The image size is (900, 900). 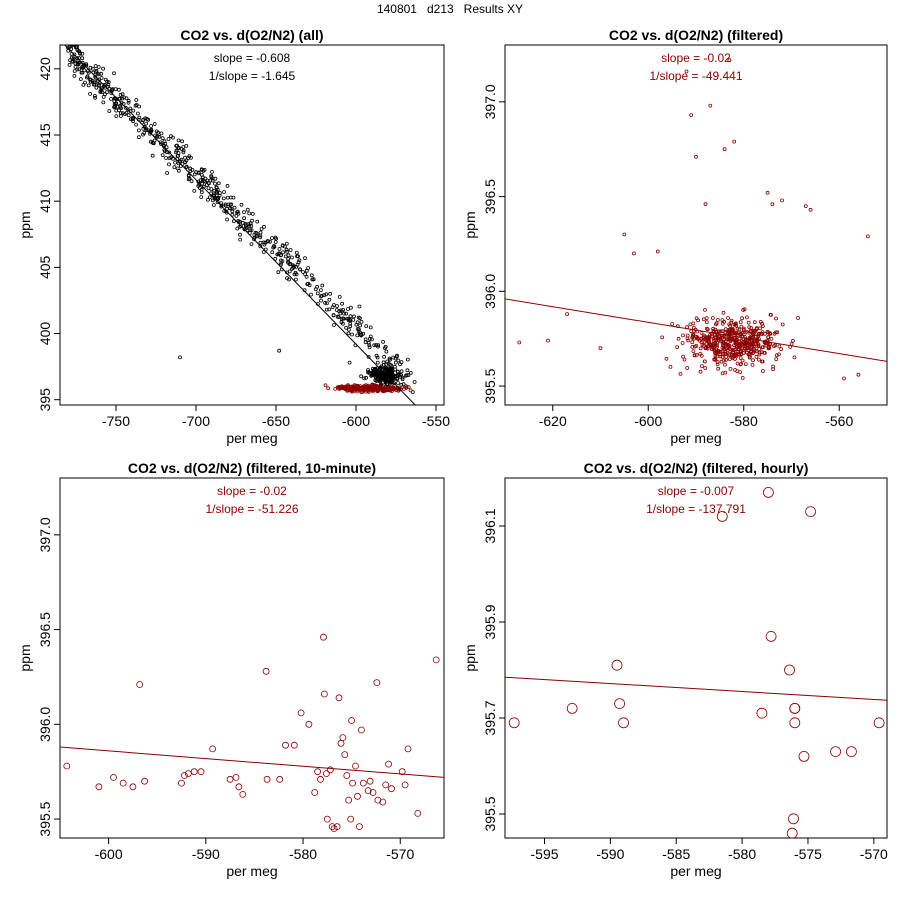 I want to click on y-axis-label: ppm, so click(x=470, y=657).